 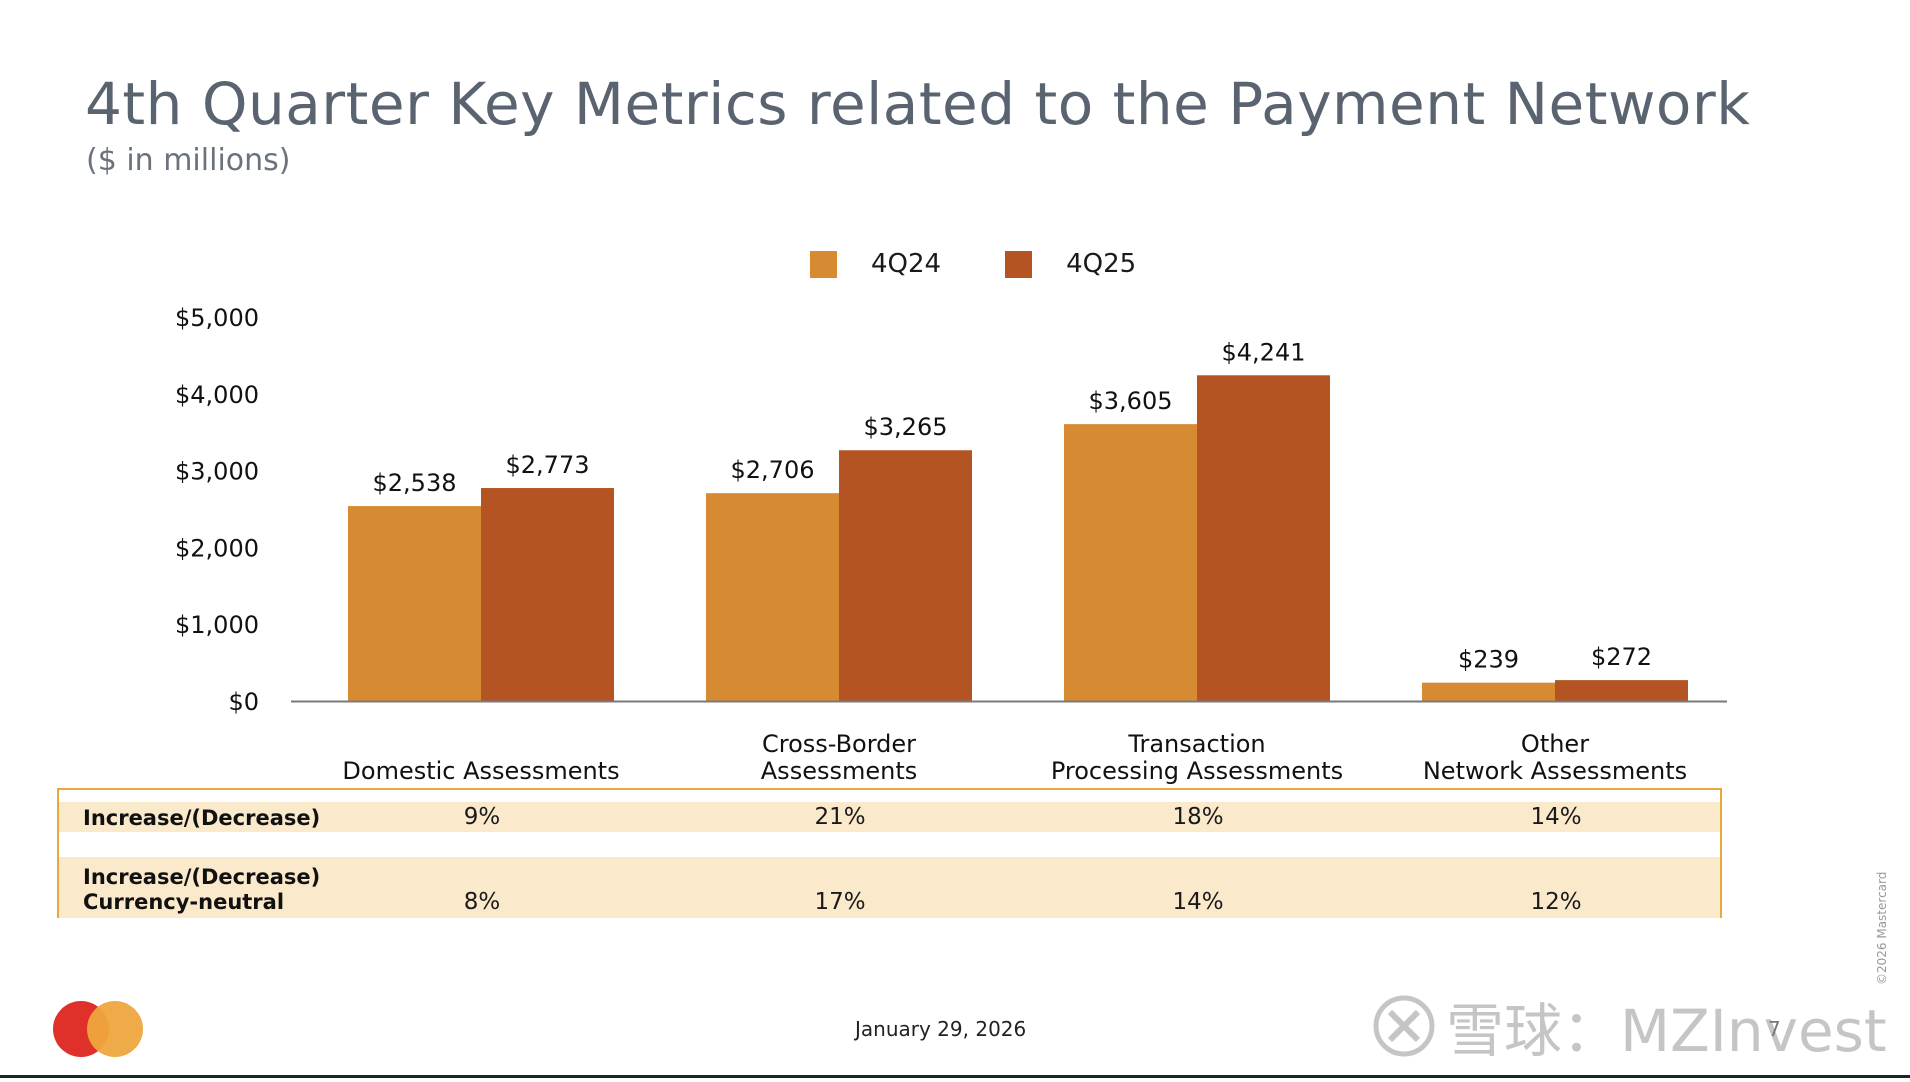 I want to click on legend-swatch-4q25, so click(x=1019, y=264).